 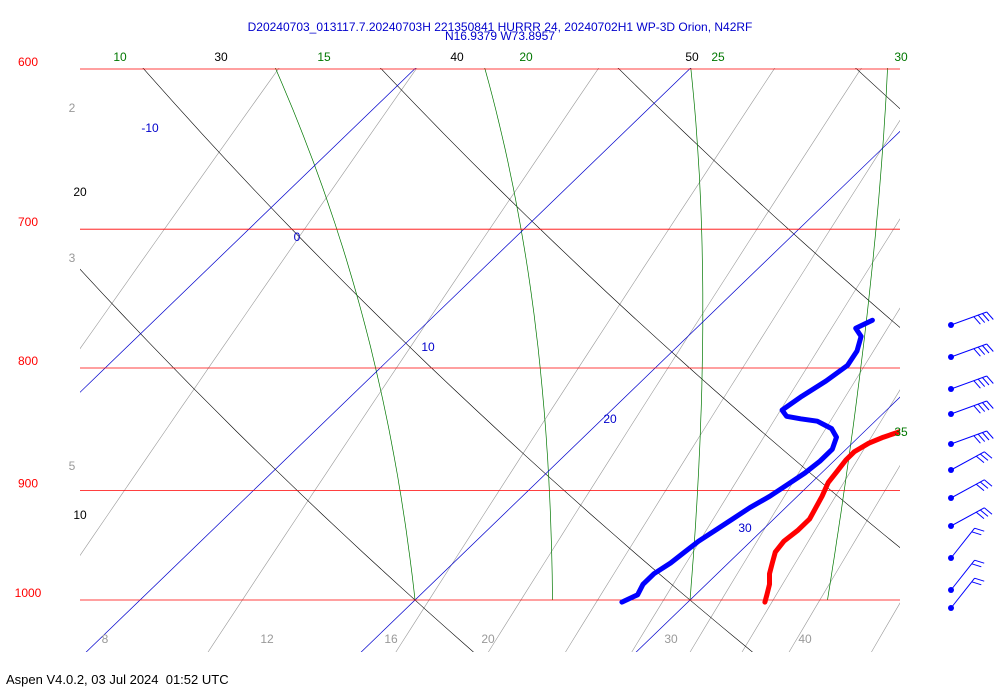 I want to click on chart-subtitle: N16.9379 W73.8957, so click(x=500, y=36).